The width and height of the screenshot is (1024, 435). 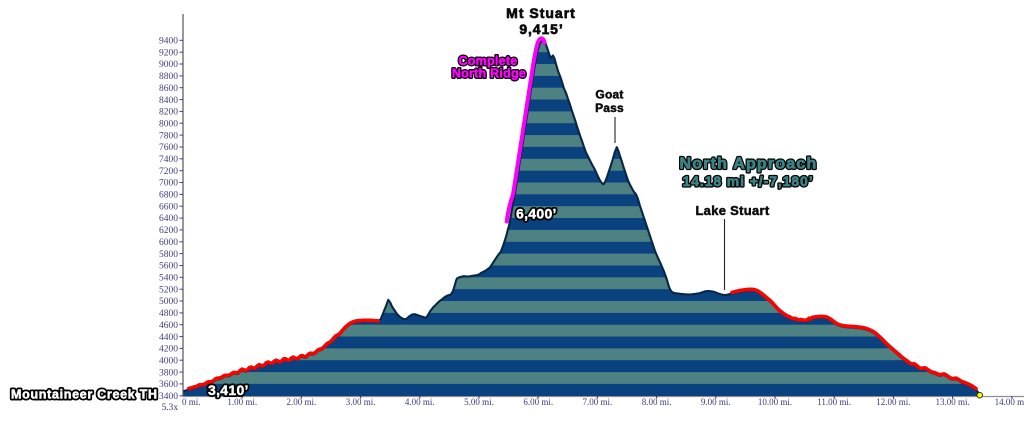 I want to click on svg-text: 12.00 mi., so click(x=893, y=402).